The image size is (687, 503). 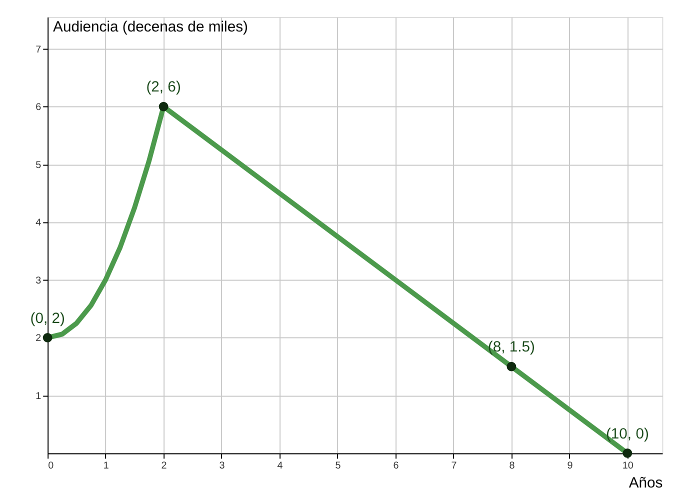 I want to click on x-tick-label: 9, so click(x=570, y=466).